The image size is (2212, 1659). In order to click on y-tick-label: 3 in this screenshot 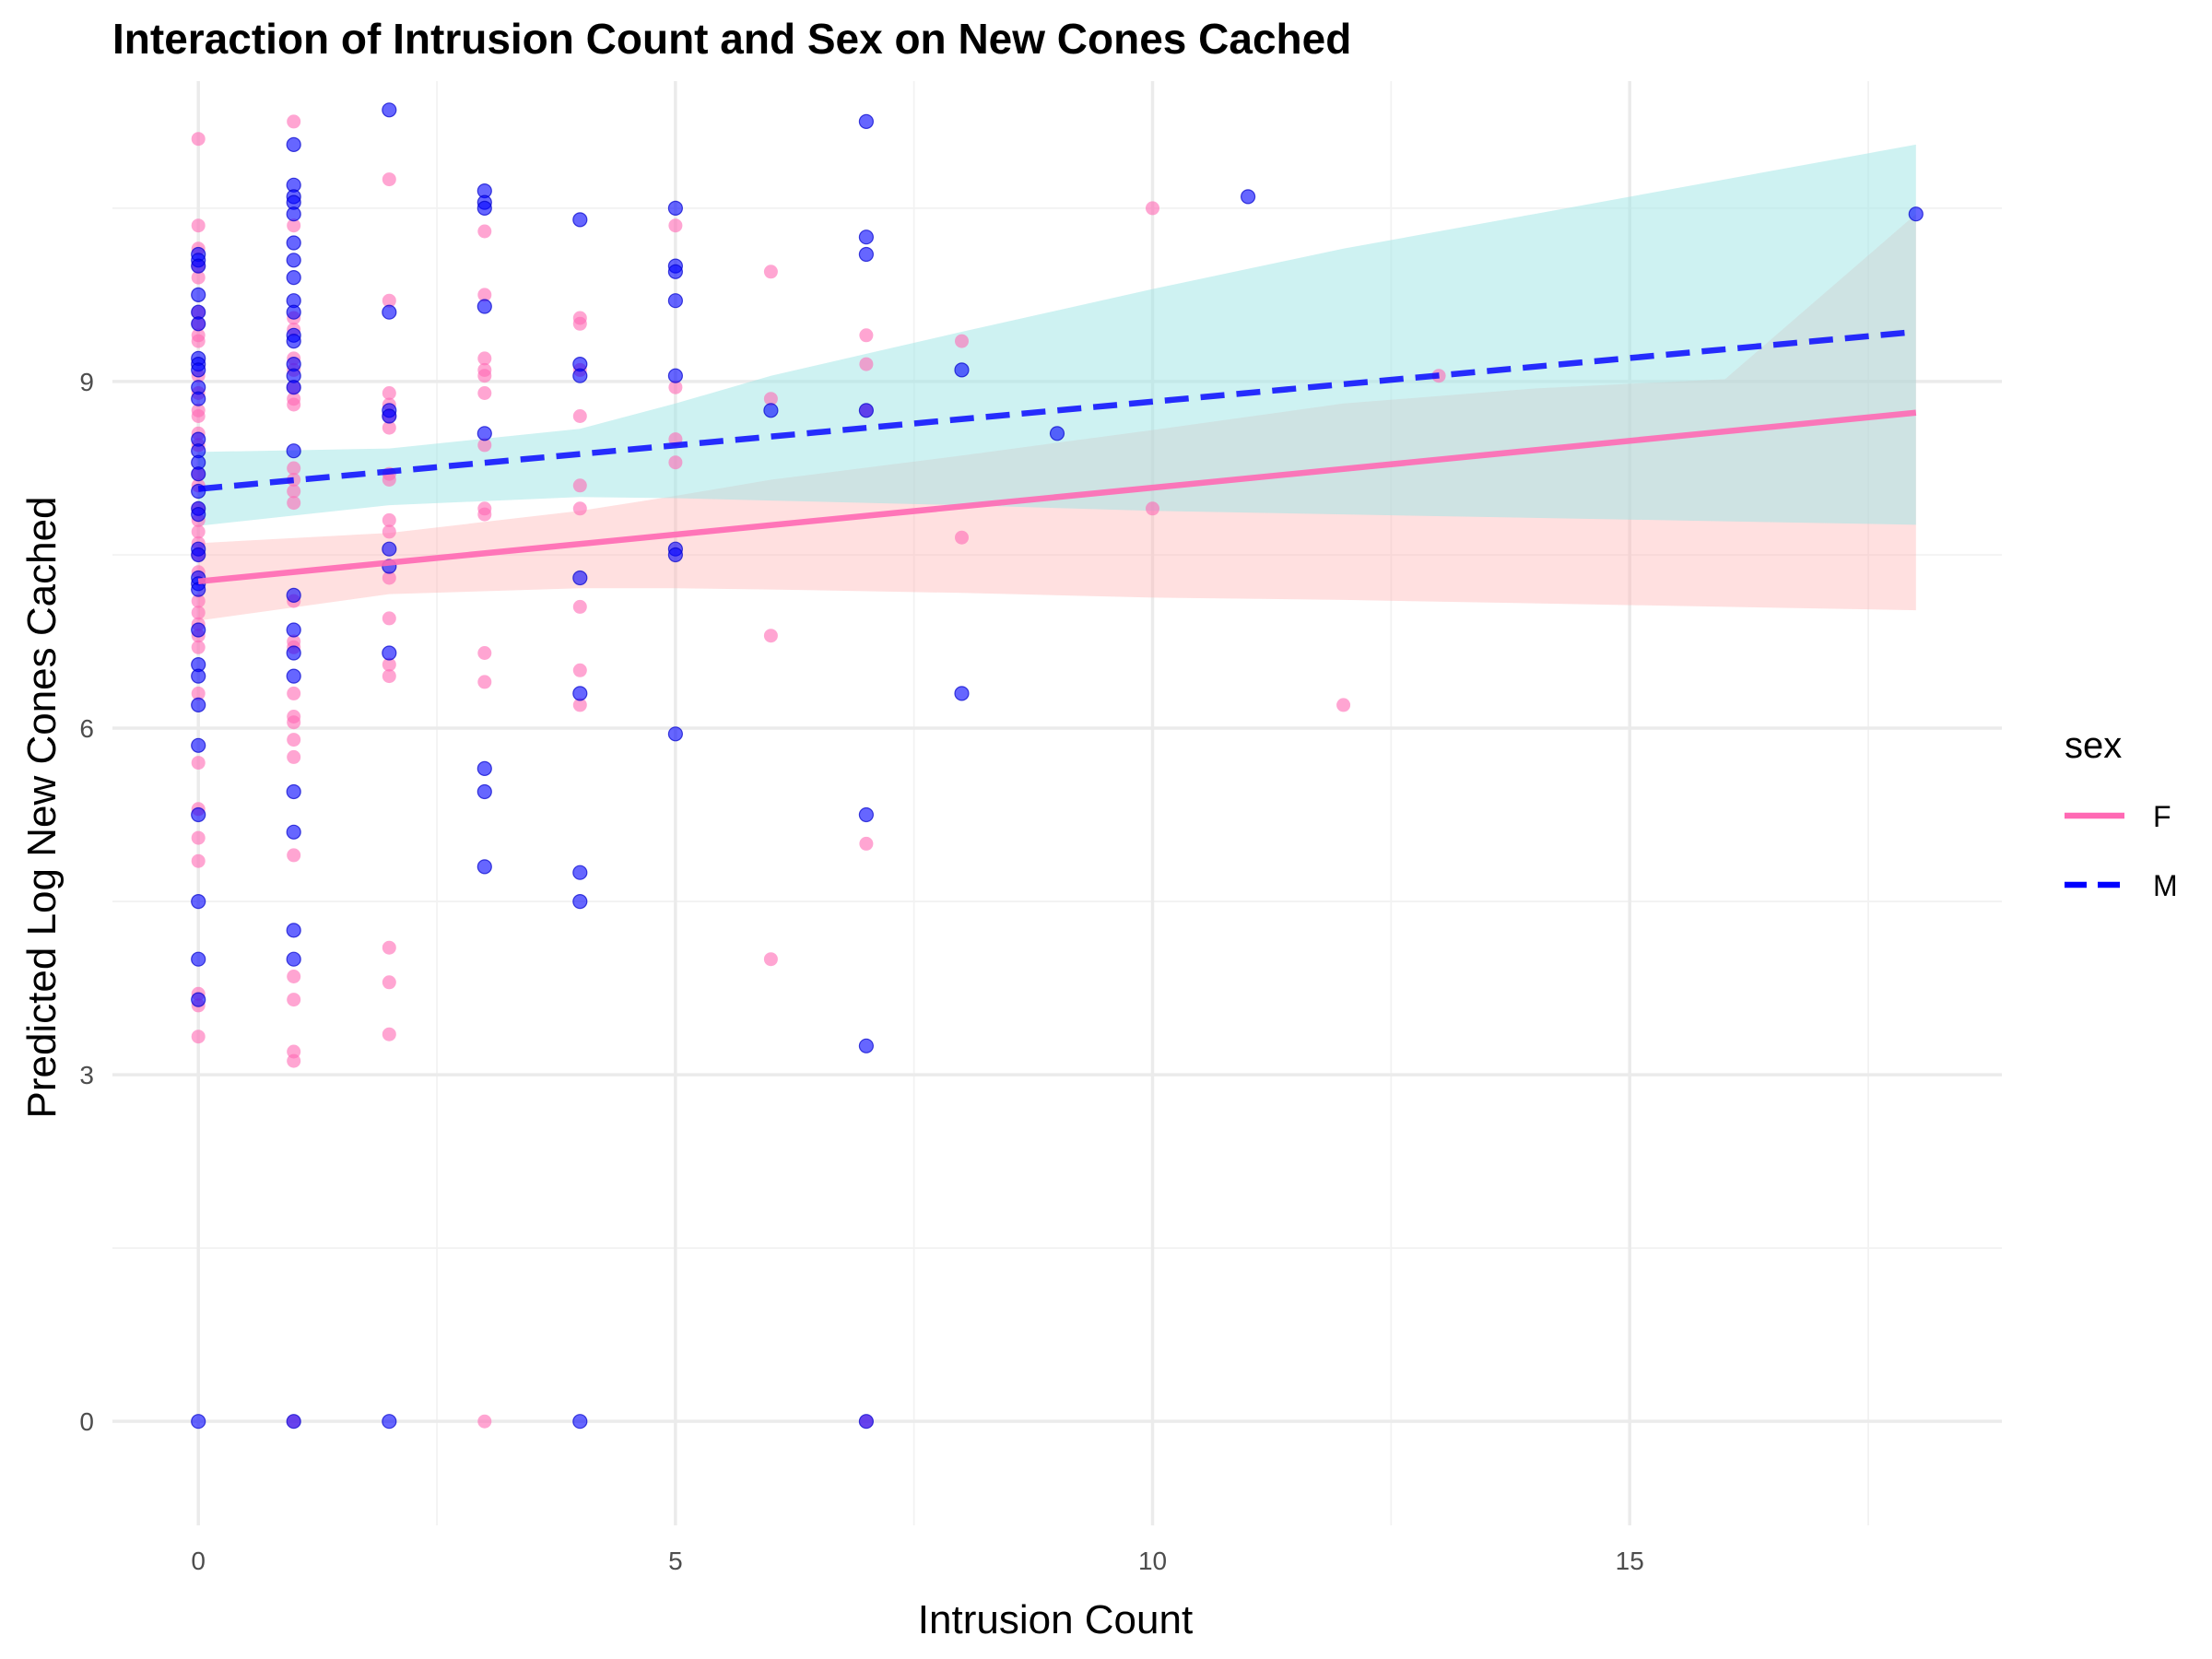, I will do `click(86, 1075)`.